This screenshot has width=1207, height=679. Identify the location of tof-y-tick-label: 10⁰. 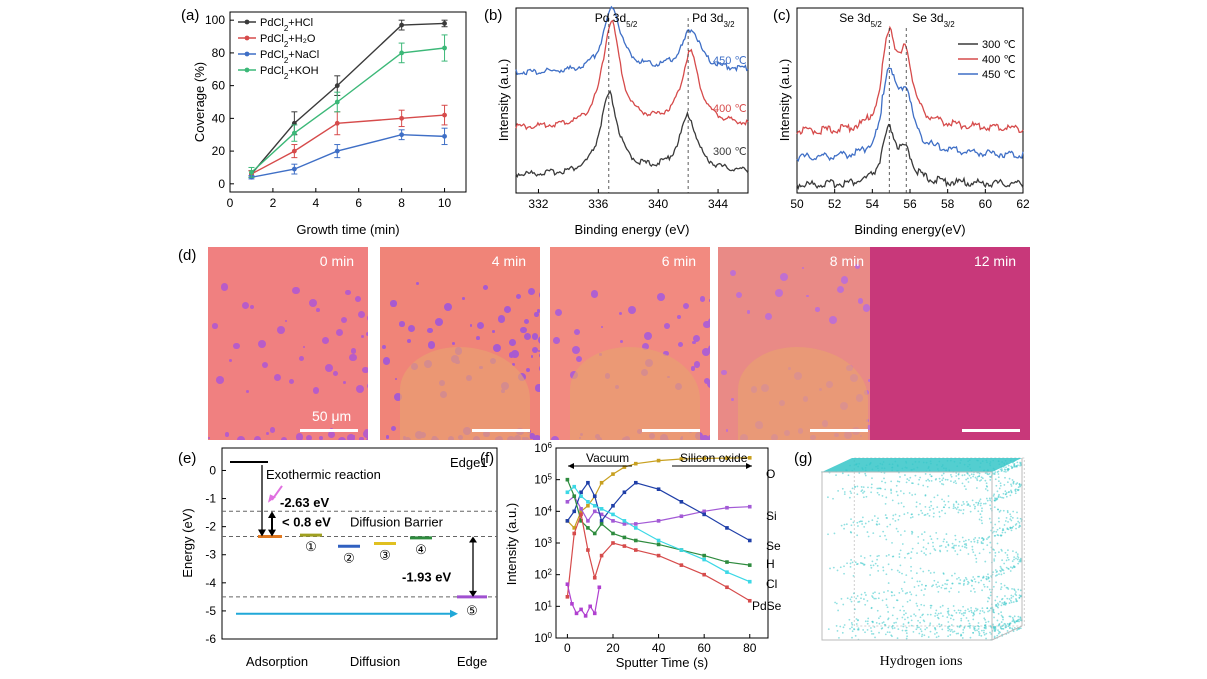
(543, 638).